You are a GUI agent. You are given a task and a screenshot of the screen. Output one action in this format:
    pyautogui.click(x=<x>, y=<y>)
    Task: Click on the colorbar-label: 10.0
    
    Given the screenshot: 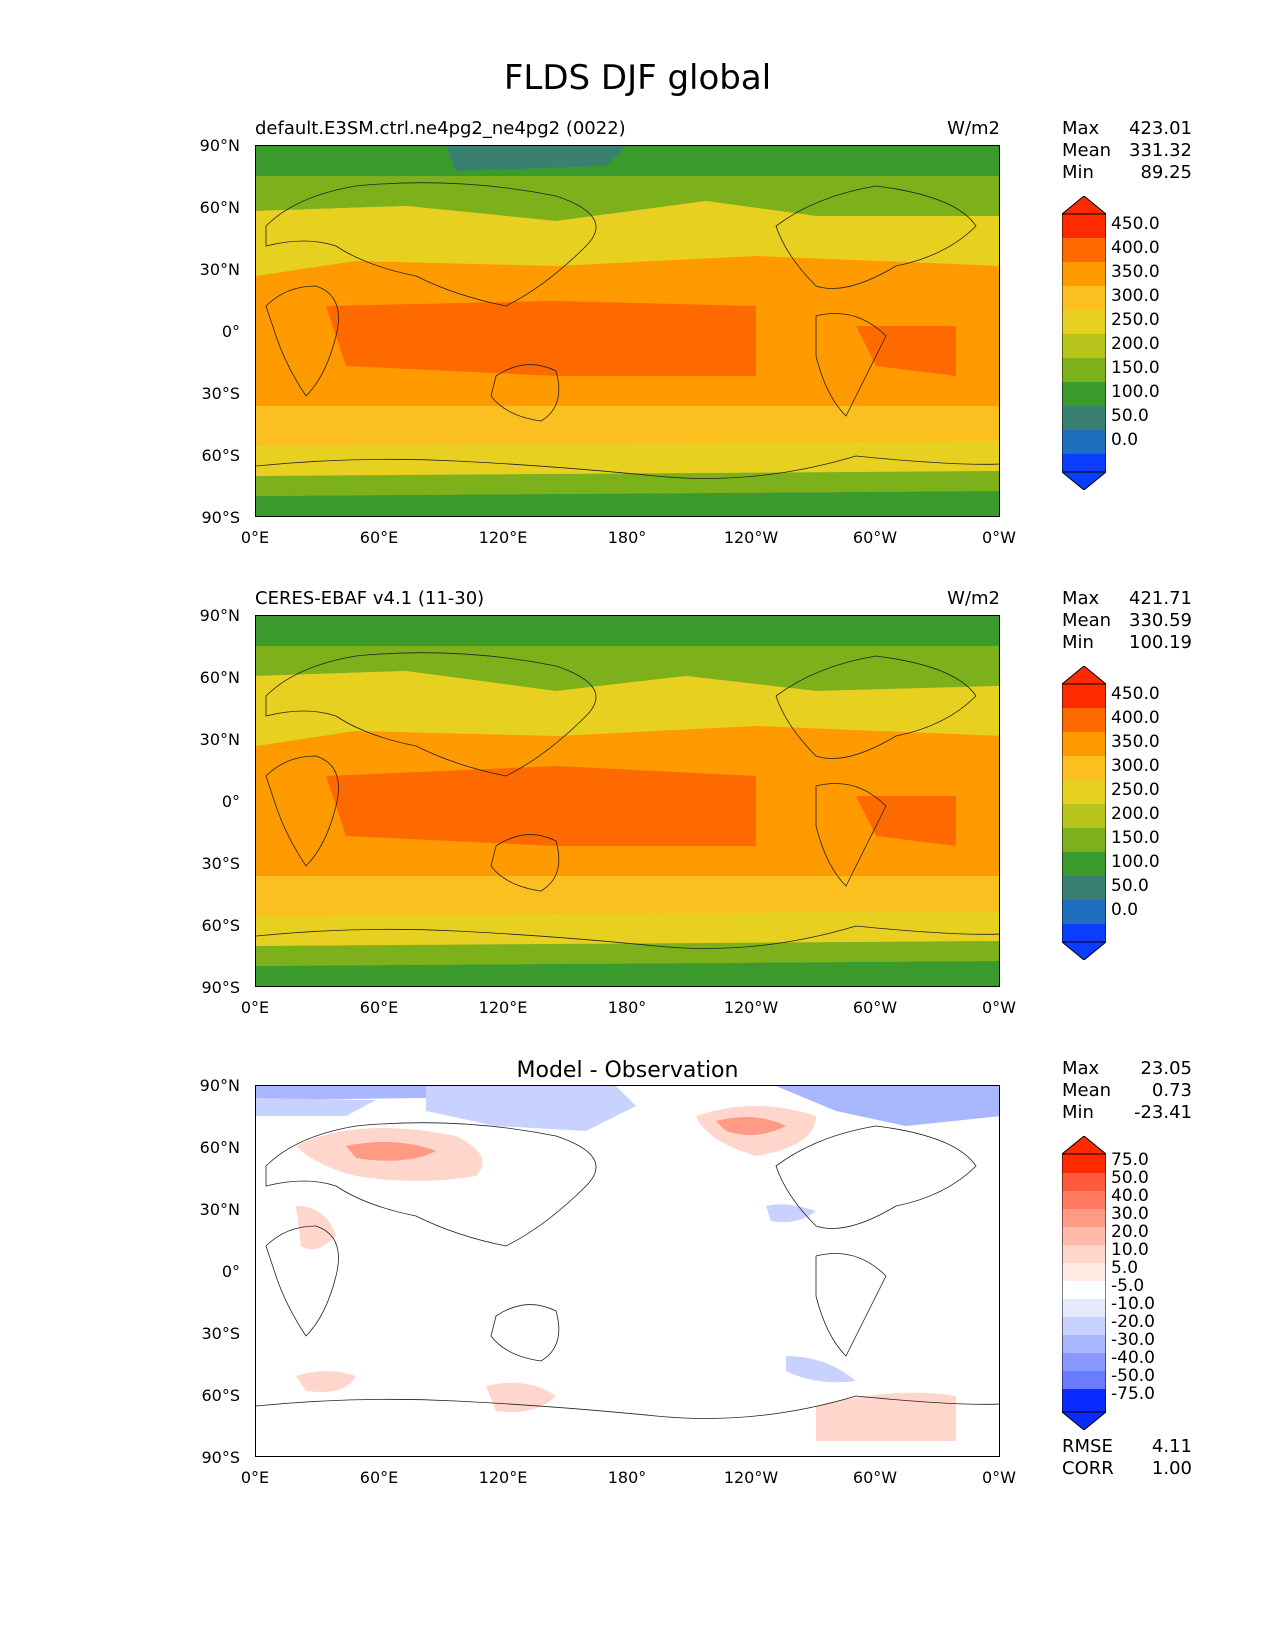 What is the action you would take?
    pyautogui.click(x=1130, y=1250)
    